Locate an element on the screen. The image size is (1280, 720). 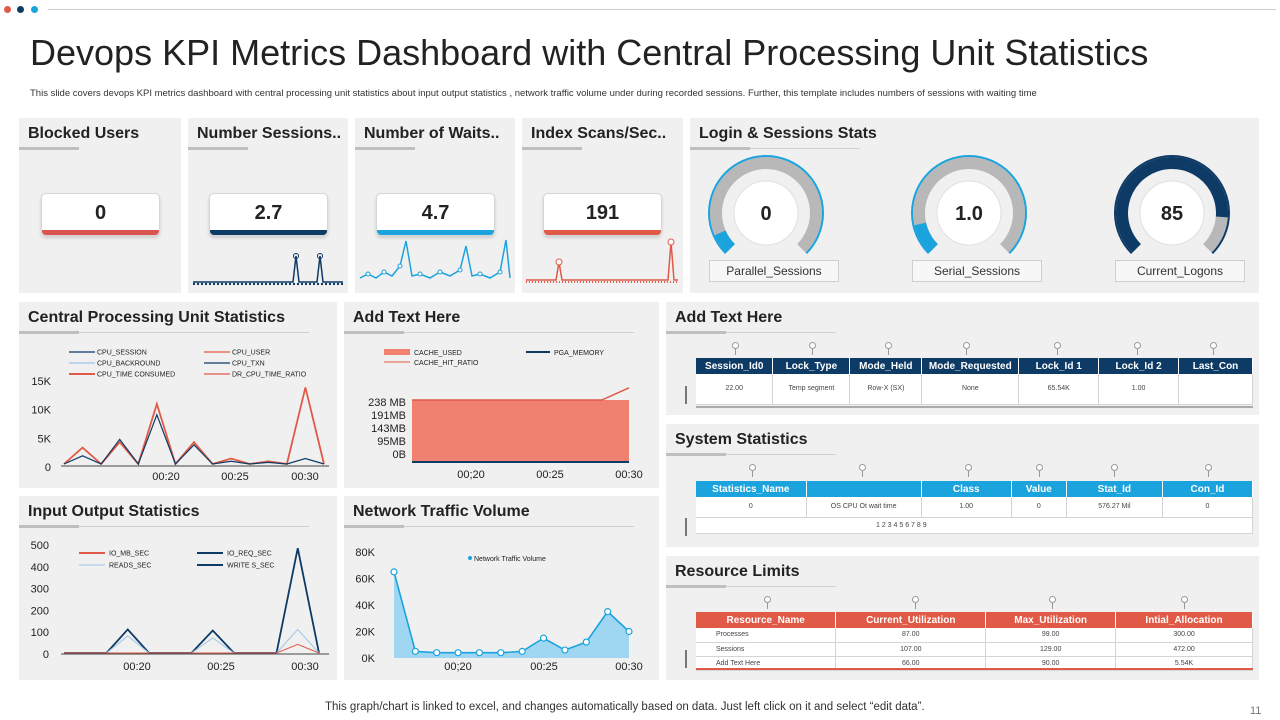
table-cell: Processes is located at coordinates (766, 635).